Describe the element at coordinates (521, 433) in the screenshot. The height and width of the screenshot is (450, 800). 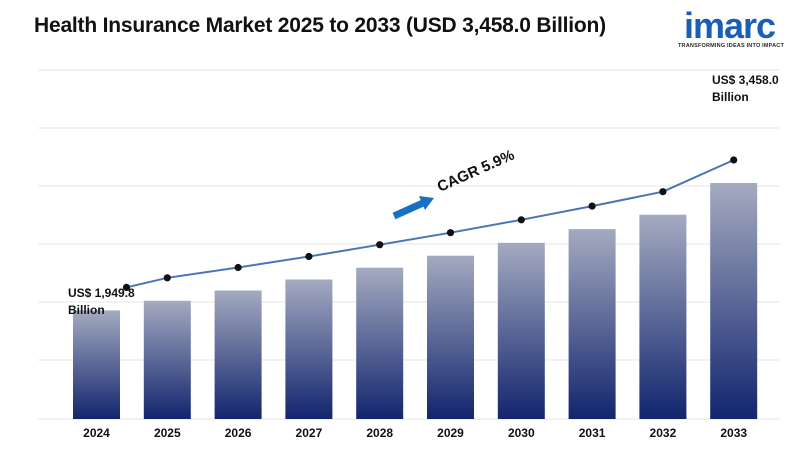
I see `x-tick-2030: 2030` at that location.